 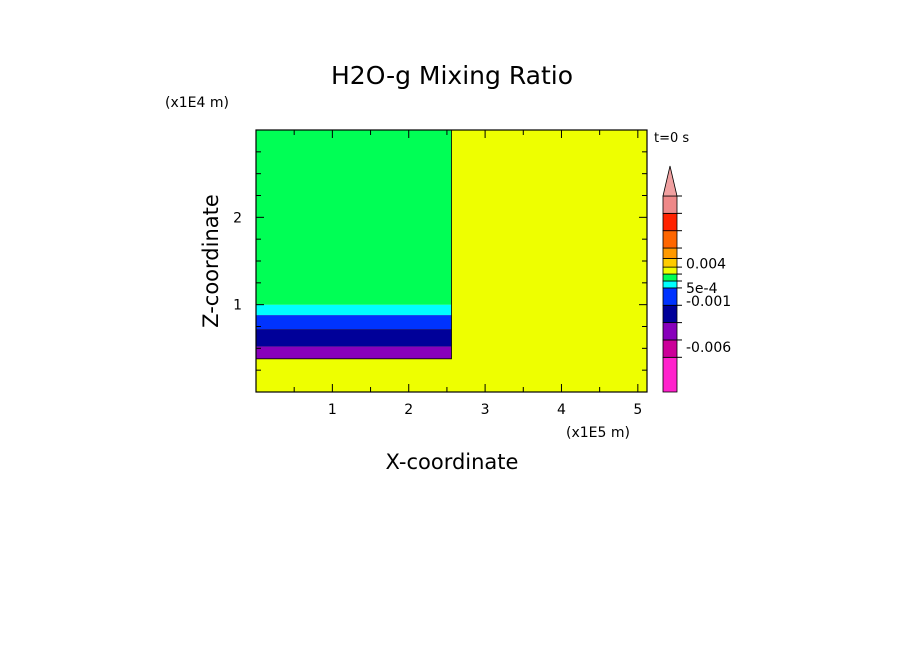 What do you see at coordinates (452, 462) in the screenshot?
I see `x-axis-title: X-coordinate` at bounding box center [452, 462].